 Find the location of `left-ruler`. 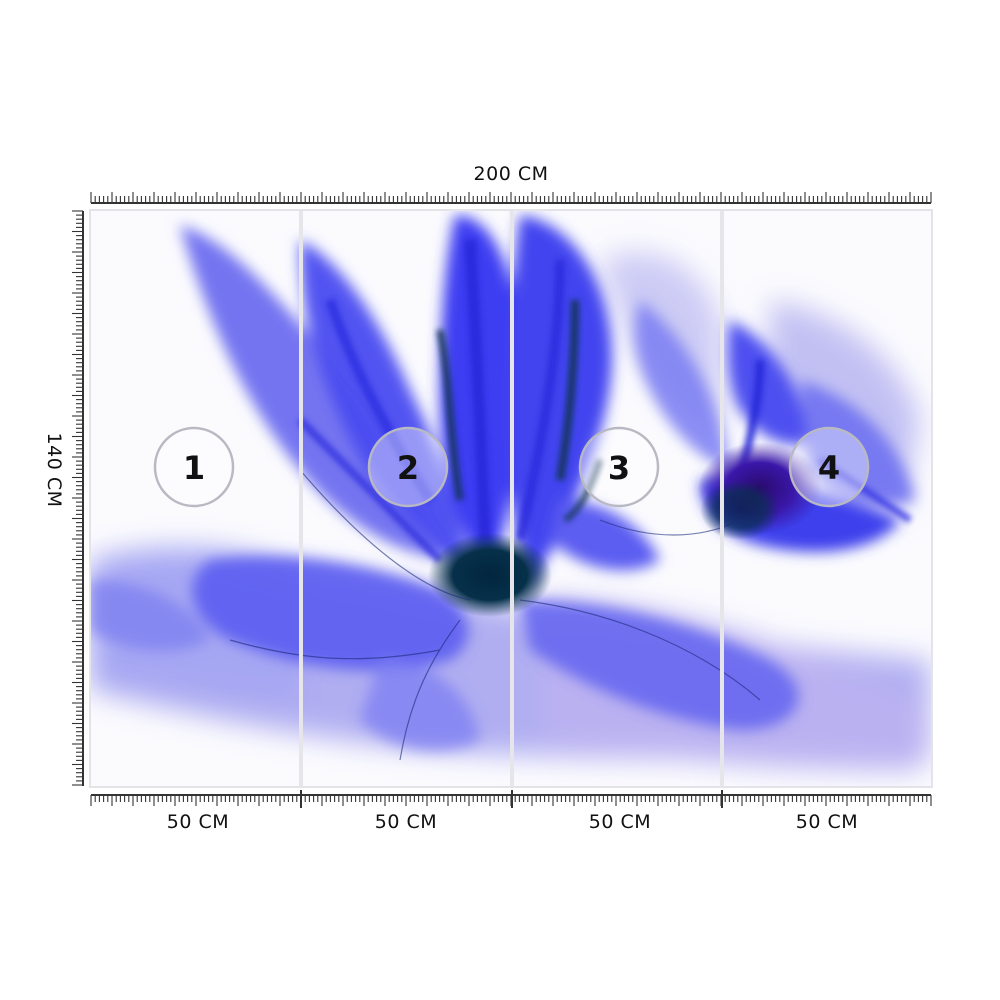

left-ruler is located at coordinates (78, 498).